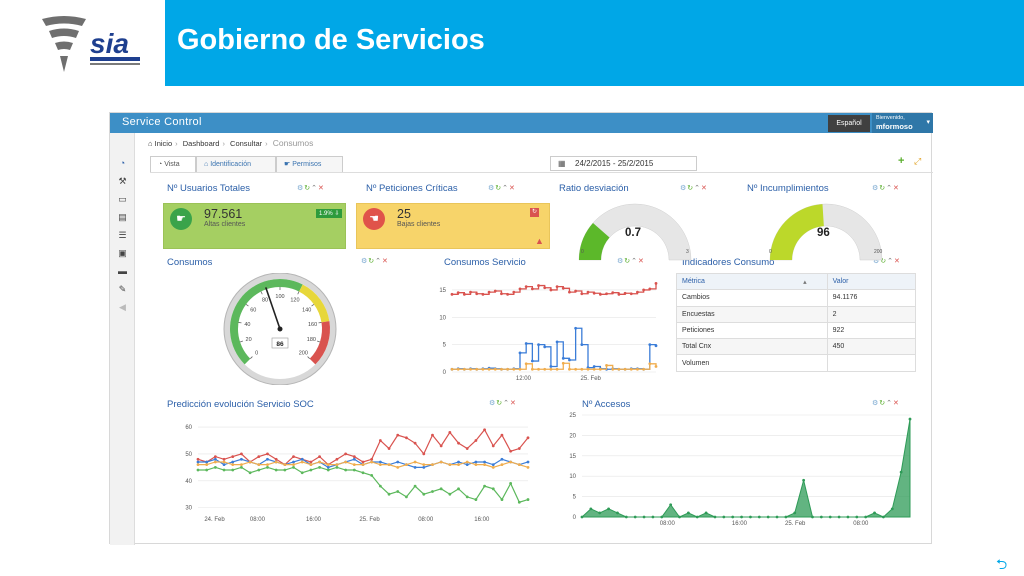 The image size is (1024, 576). I want to click on language-button: Español, so click(849, 123).